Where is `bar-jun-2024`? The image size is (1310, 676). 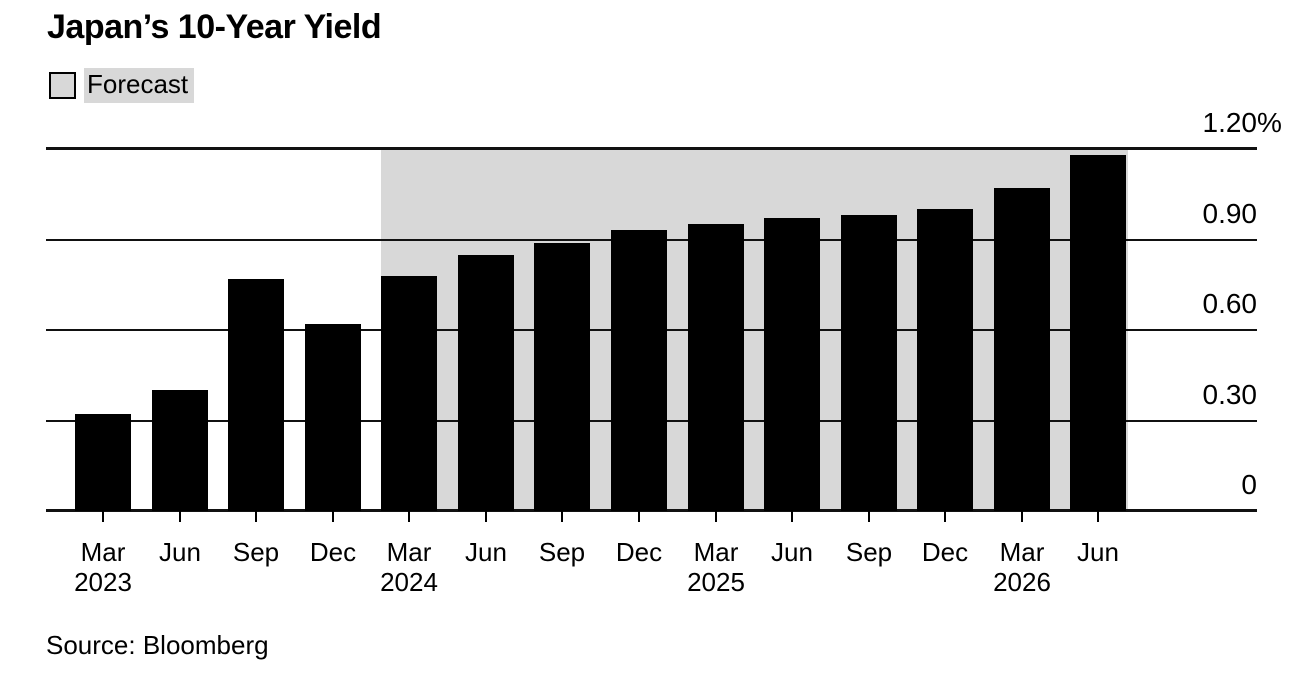
bar-jun-2024 is located at coordinates (486, 383).